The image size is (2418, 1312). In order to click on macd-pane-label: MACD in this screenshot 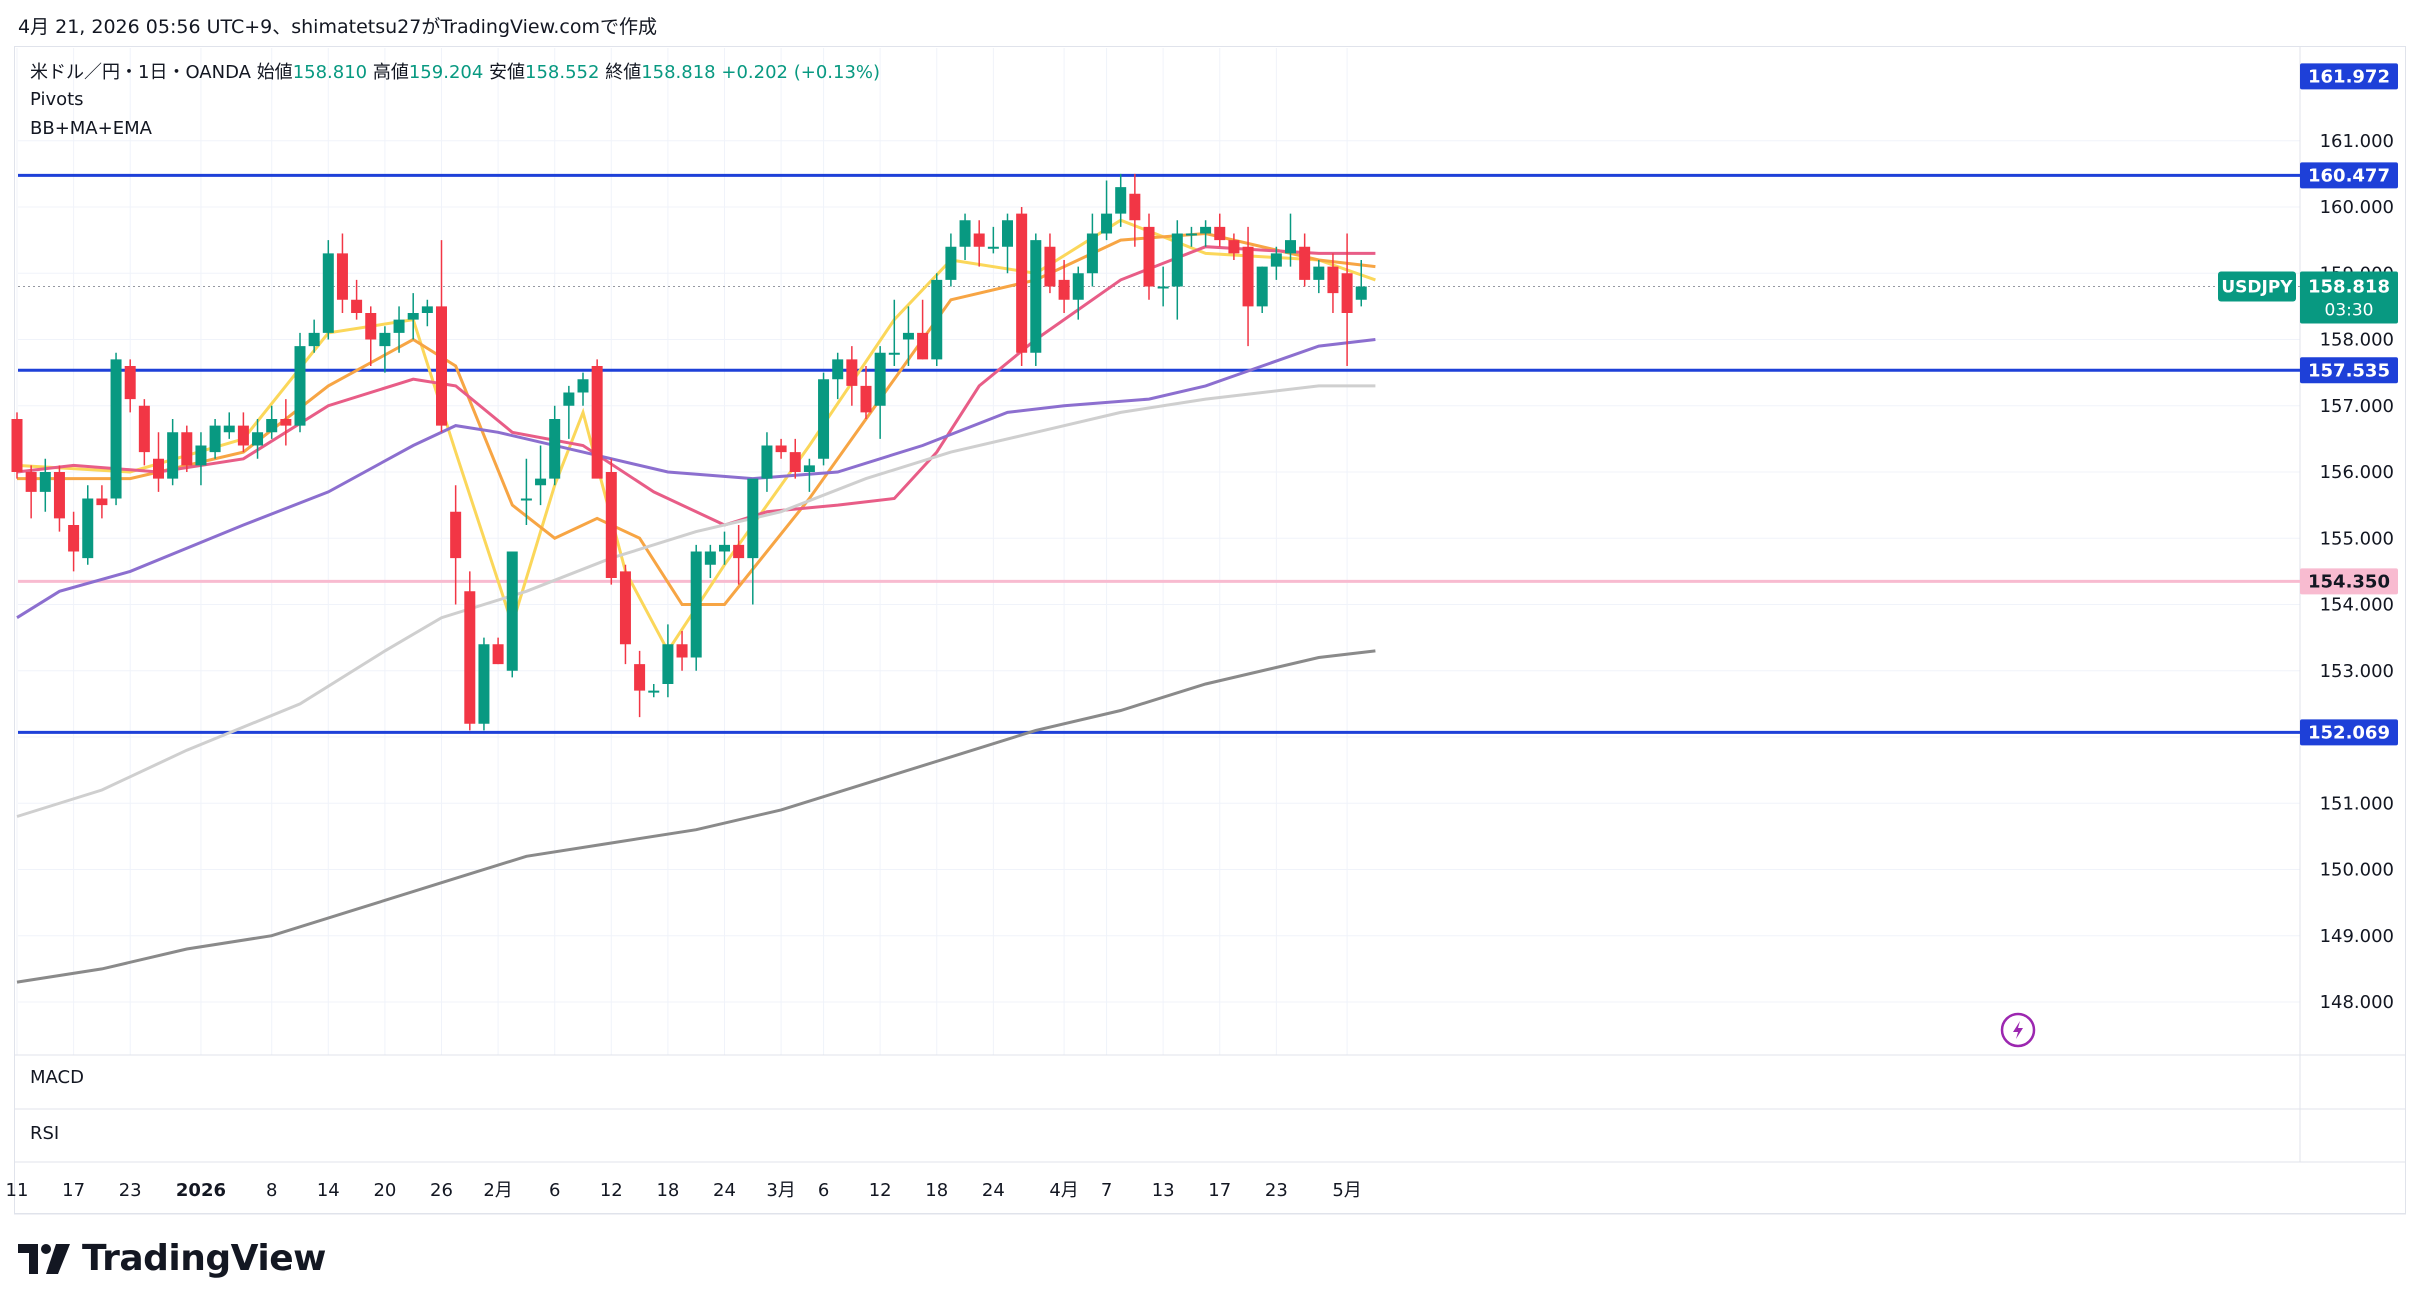, I will do `click(57, 1077)`.